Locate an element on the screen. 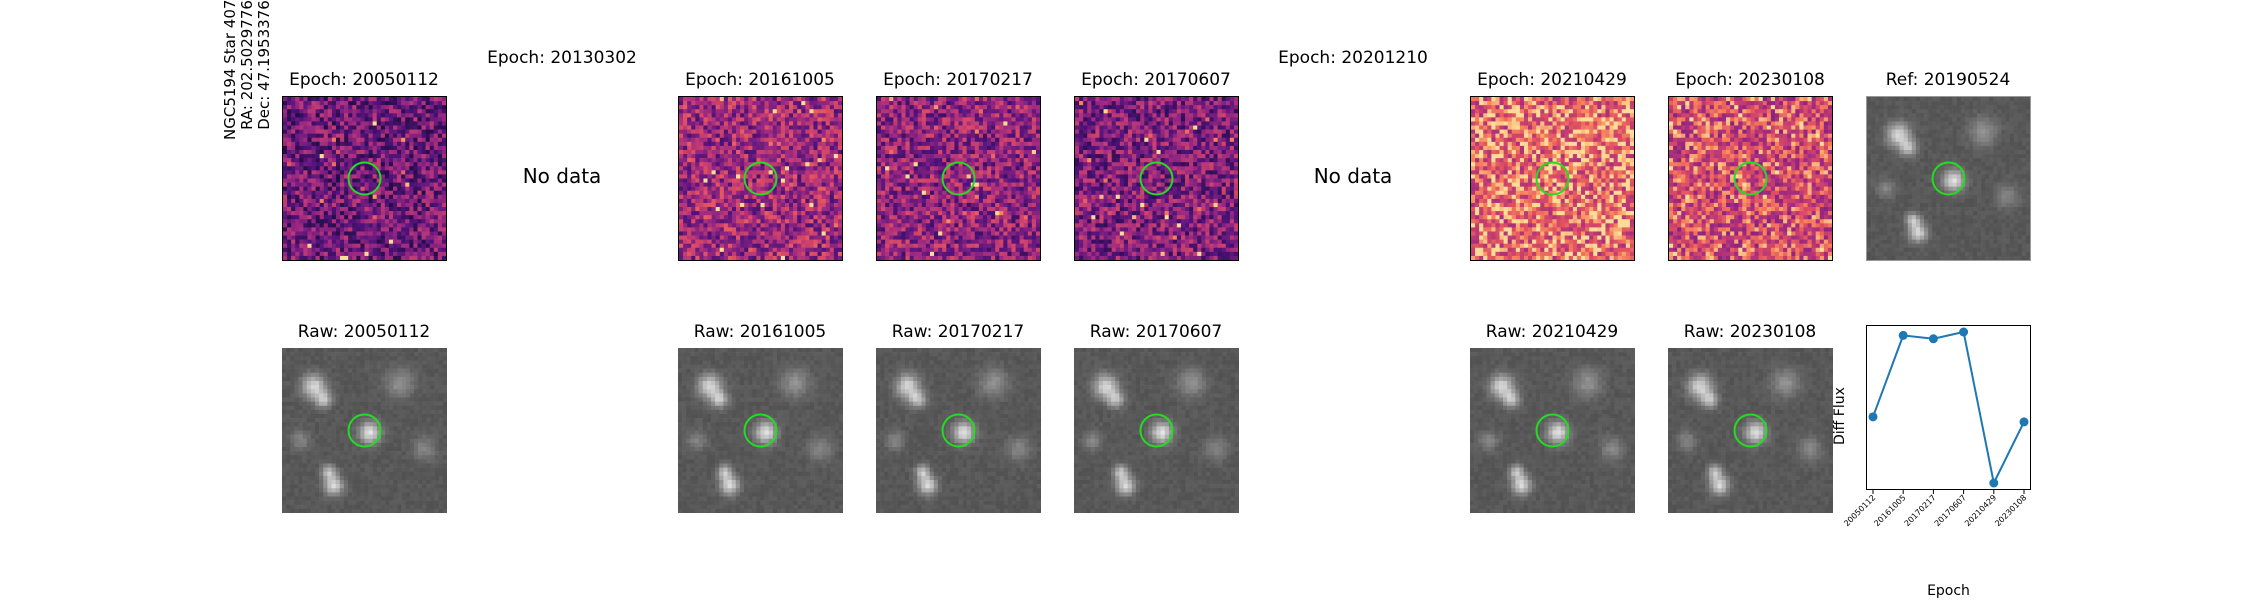 This screenshot has height=600, width=2250. panel-title-epoch-5: Epoch: 20170607 is located at coordinates (1156, 80).